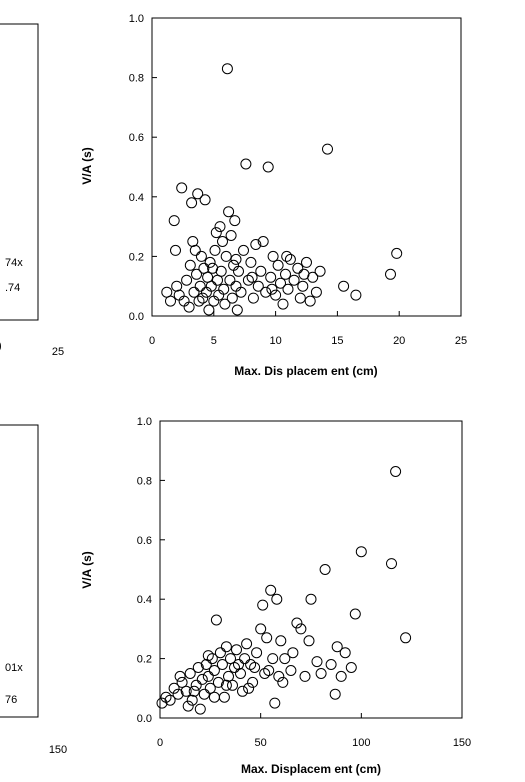 This screenshot has height=782, width=525. What do you see at coordinates (32, 190) in the screenshot?
I see `panel-top-left: 74x .74 25 )` at bounding box center [32, 190].